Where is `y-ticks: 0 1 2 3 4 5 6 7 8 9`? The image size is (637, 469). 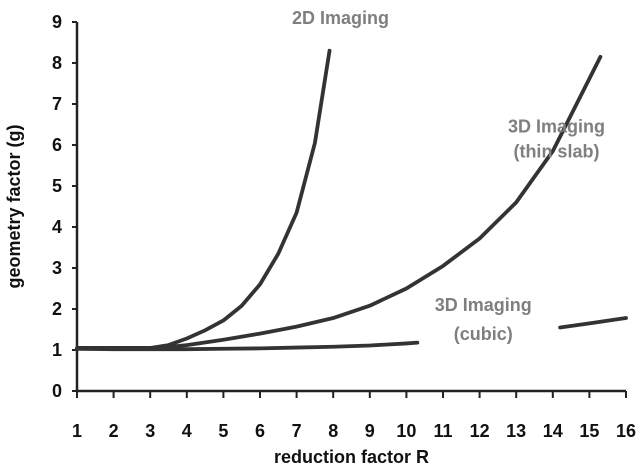 y-ticks: 0 1 2 3 4 5 6 7 8 9 is located at coordinates (64, 206).